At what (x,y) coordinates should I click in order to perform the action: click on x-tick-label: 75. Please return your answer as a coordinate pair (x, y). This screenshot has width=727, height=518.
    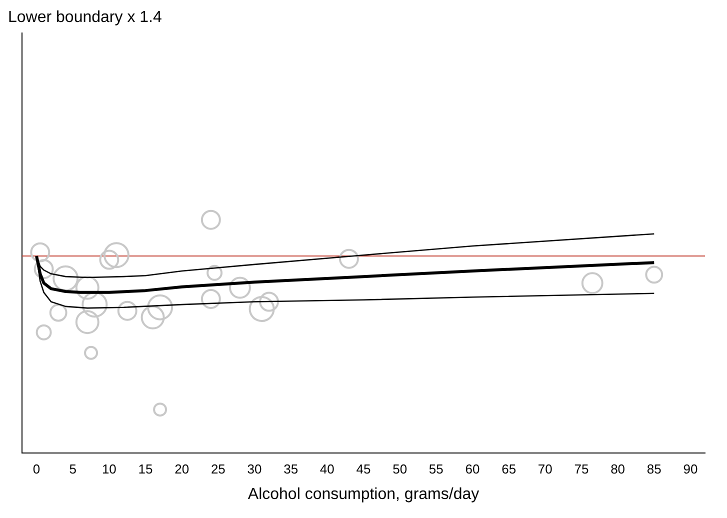
    Looking at the image, I should click on (581, 469).